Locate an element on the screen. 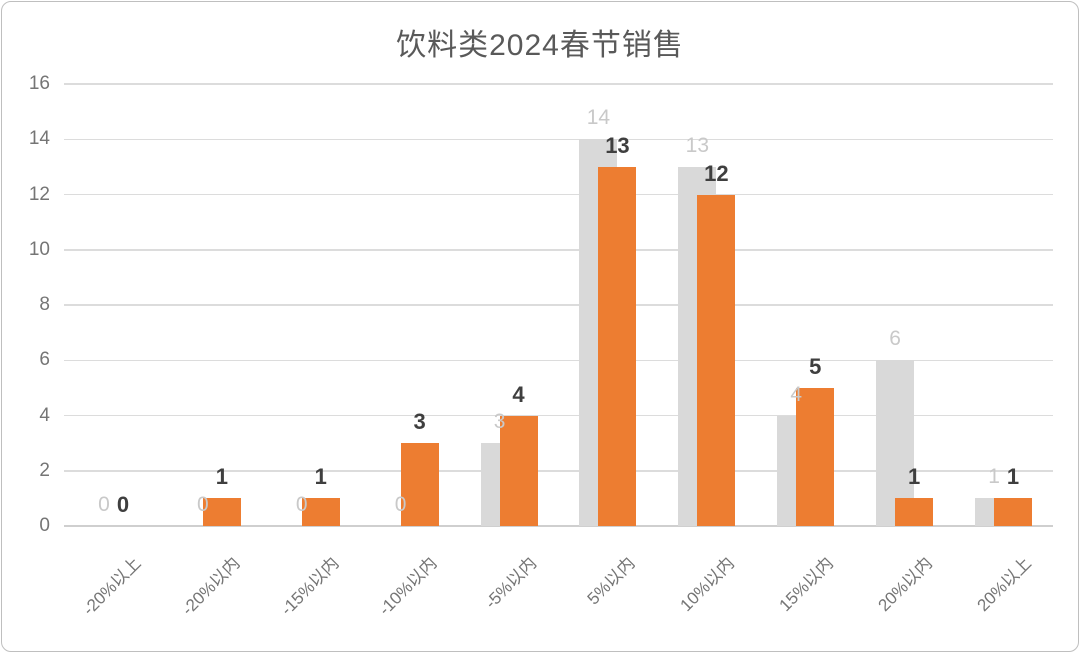 The image size is (1080, 653). y-axis-tick-label: 6 is located at coordinates (44, 360).